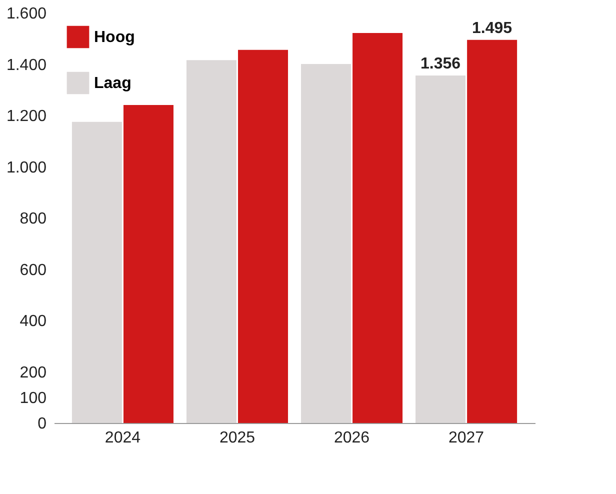 The height and width of the screenshot is (494, 616). I want to click on y-tick-label: 1.600, so click(26, 14).